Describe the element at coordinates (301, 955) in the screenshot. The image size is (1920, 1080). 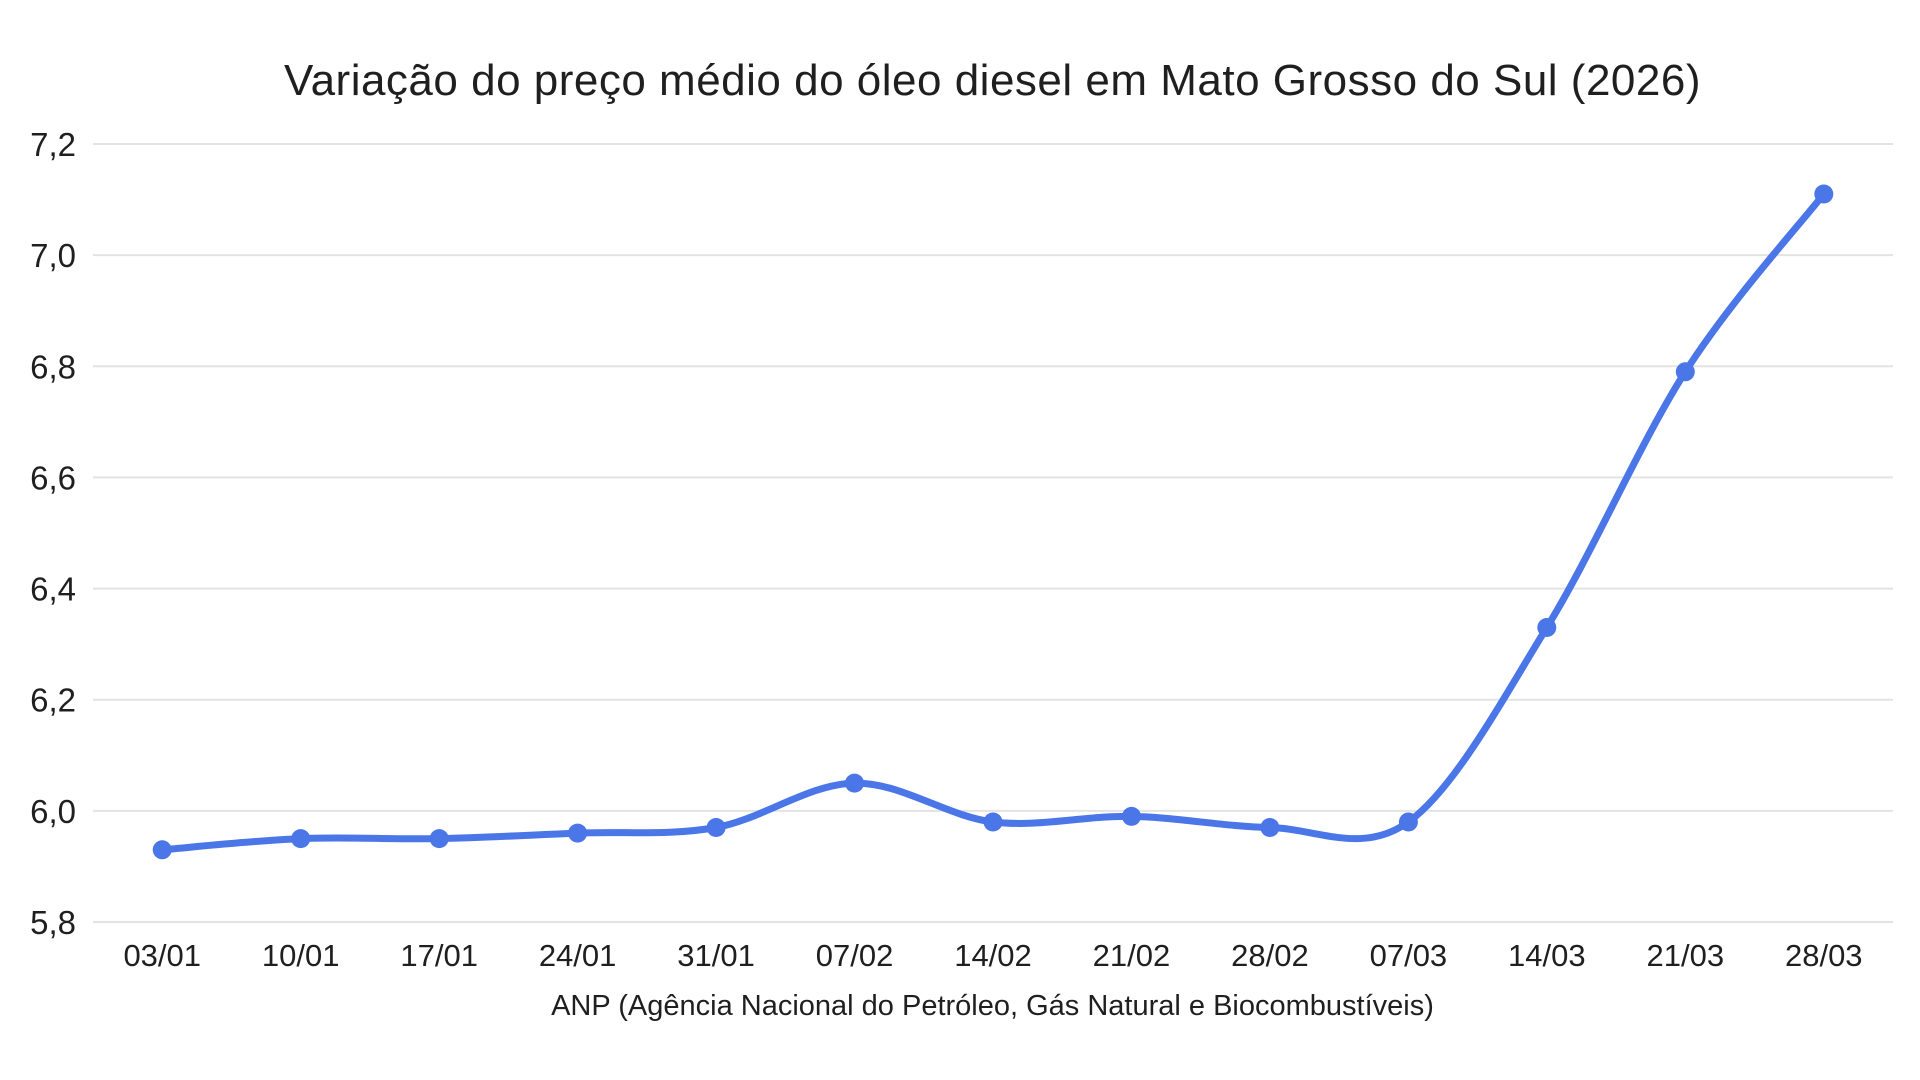
I see `x-tick-label: 10/01` at that location.